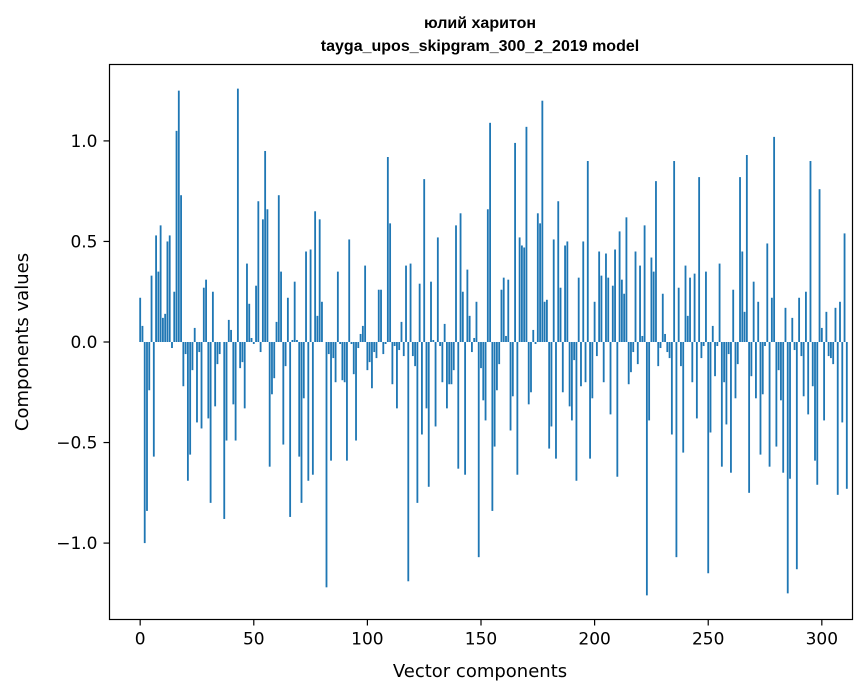  What do you see at coordinates (76, 444) in the screenshot?
I see `y-tick-label: −0.5` at bounding box center [76, 444].